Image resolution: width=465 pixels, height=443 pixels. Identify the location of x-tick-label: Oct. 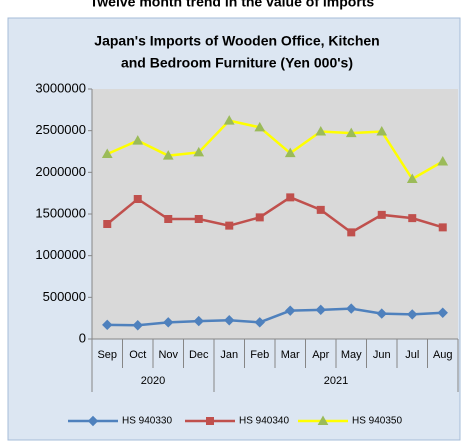
(137, 355).